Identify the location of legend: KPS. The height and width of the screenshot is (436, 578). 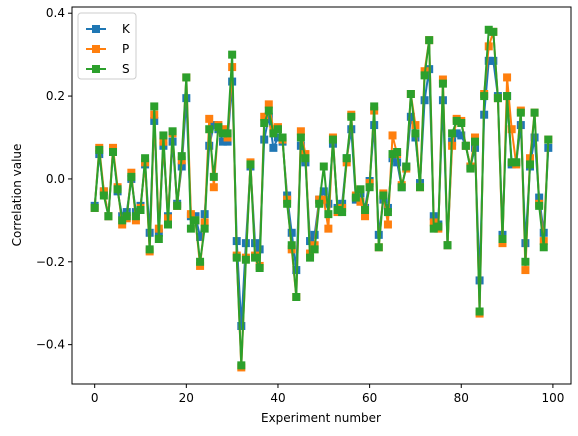
(107, 46).